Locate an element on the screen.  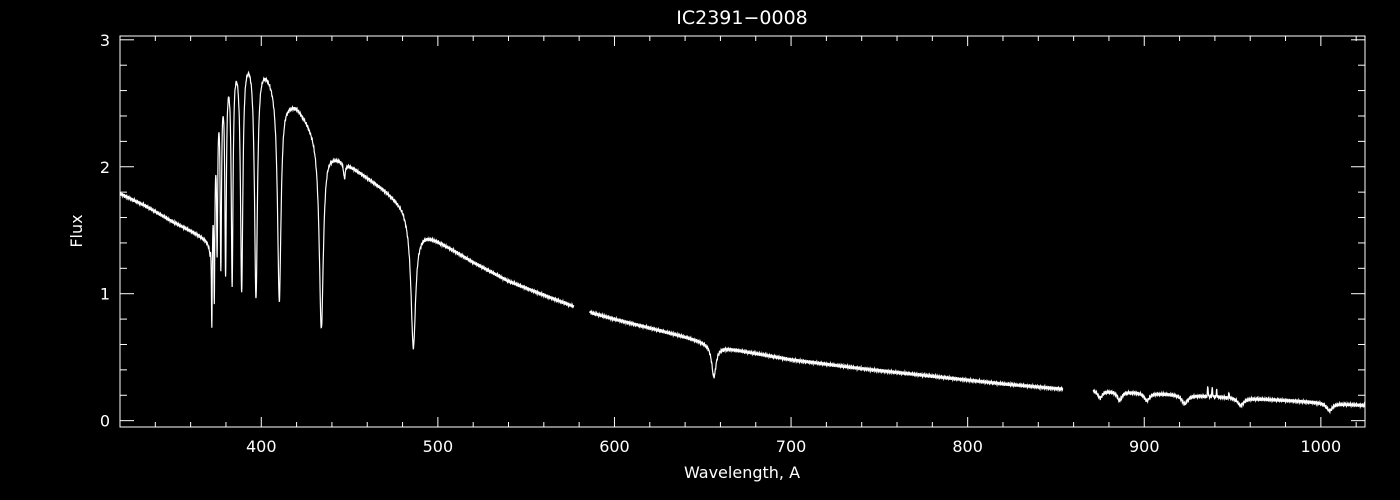
x-tick-label: 600 is located at coordinates (614, 446).